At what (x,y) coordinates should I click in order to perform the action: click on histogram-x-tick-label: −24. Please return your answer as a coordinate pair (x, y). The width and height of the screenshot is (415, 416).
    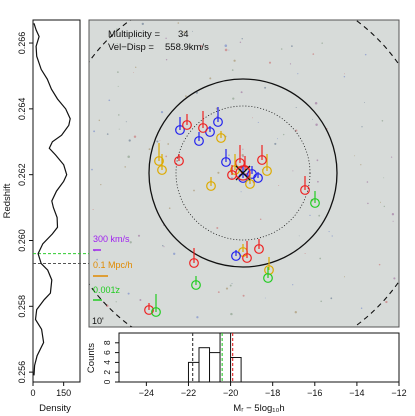
    Looking at the image, I should click on (146, 393).